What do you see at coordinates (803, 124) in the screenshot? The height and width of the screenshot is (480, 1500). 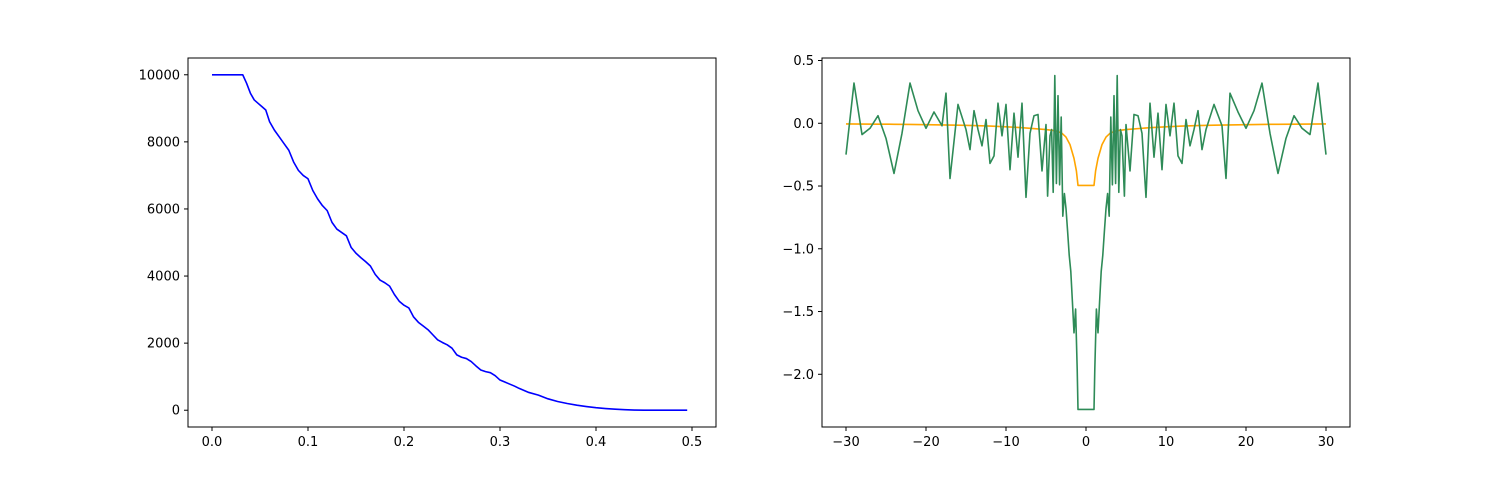 I see `right-y-tick-label: 0.0` at bounding box center [803, 124].